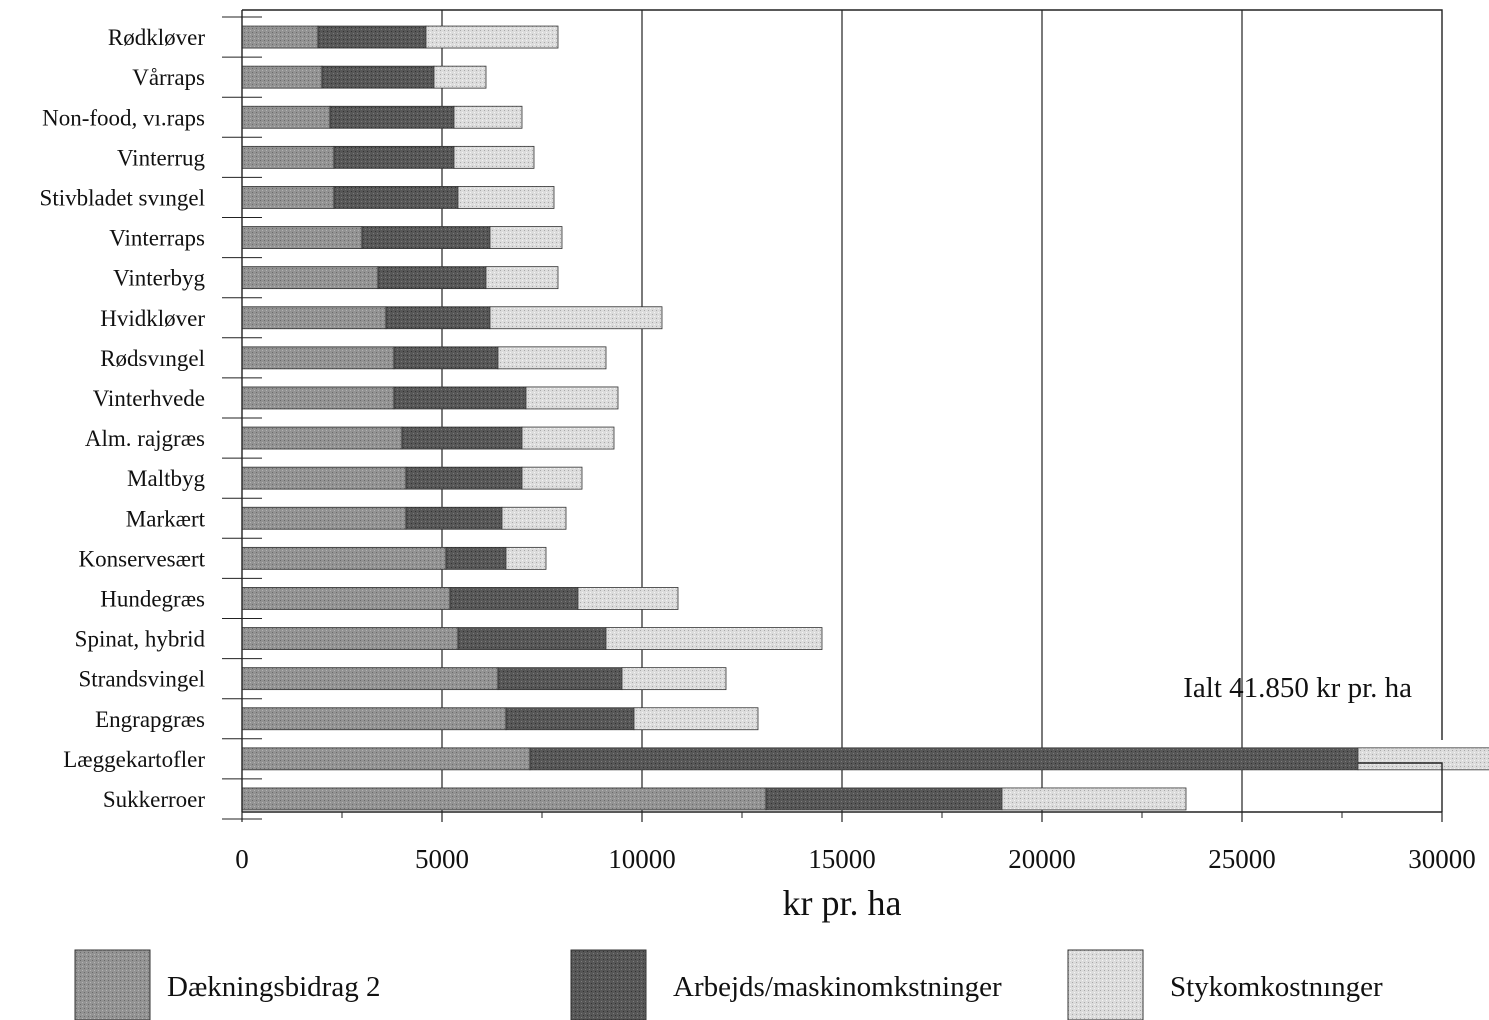 This screenshot has height=1020, width=1489. Describe the element at coordinates (1242, 859) in the screenshot. I see `x-tick-label: 25000` at that location.